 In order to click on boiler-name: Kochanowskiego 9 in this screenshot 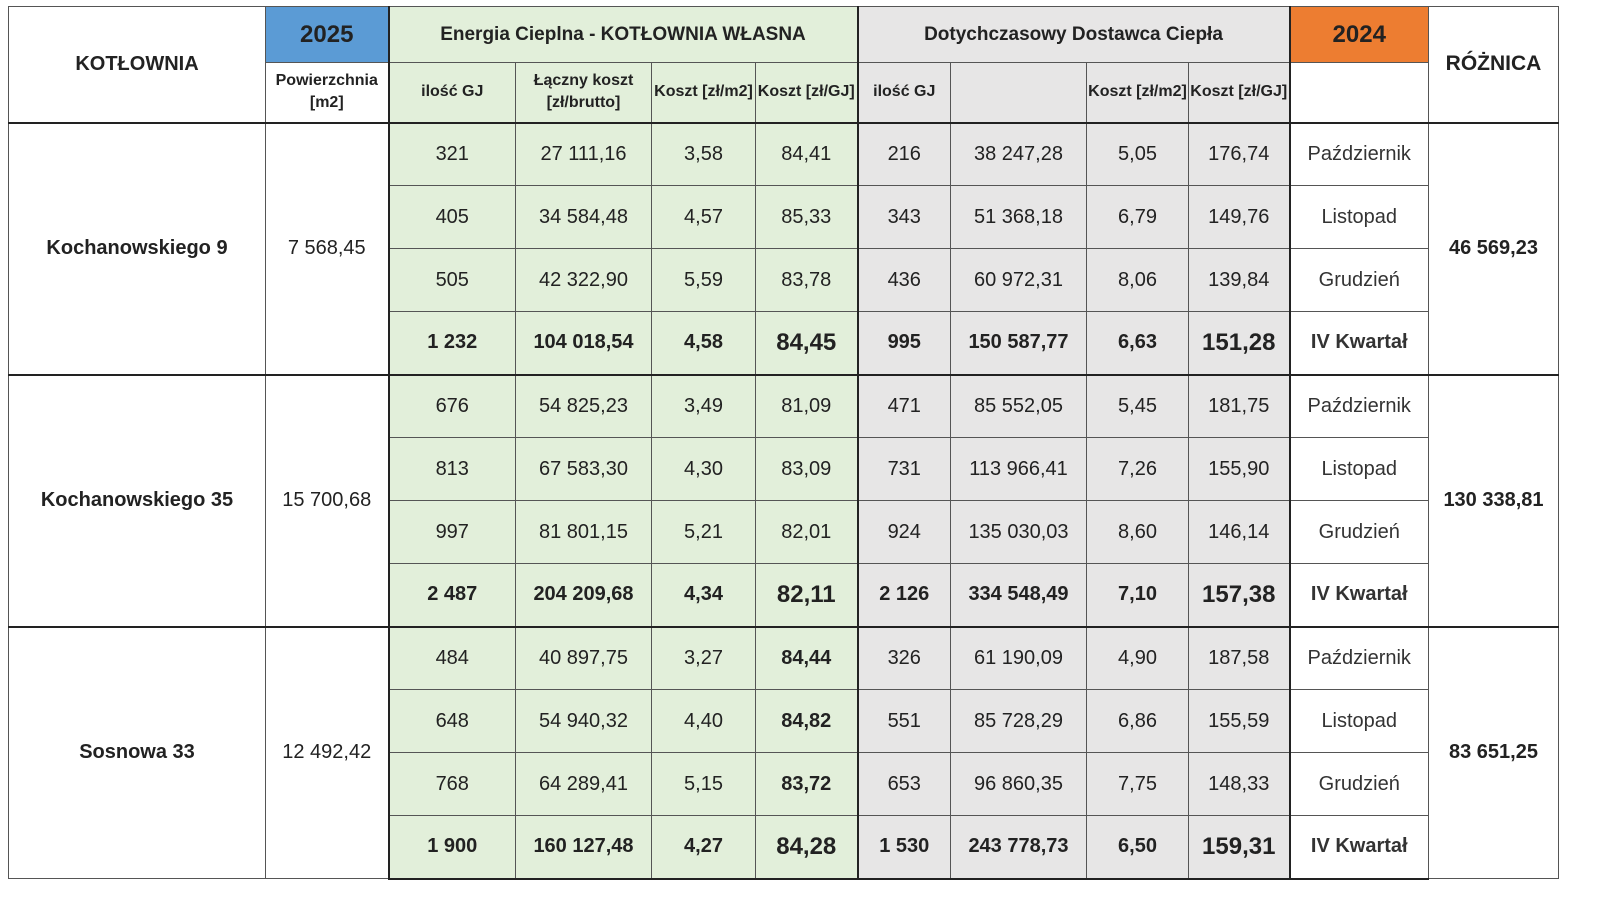, I will do `click(137, 248)`.